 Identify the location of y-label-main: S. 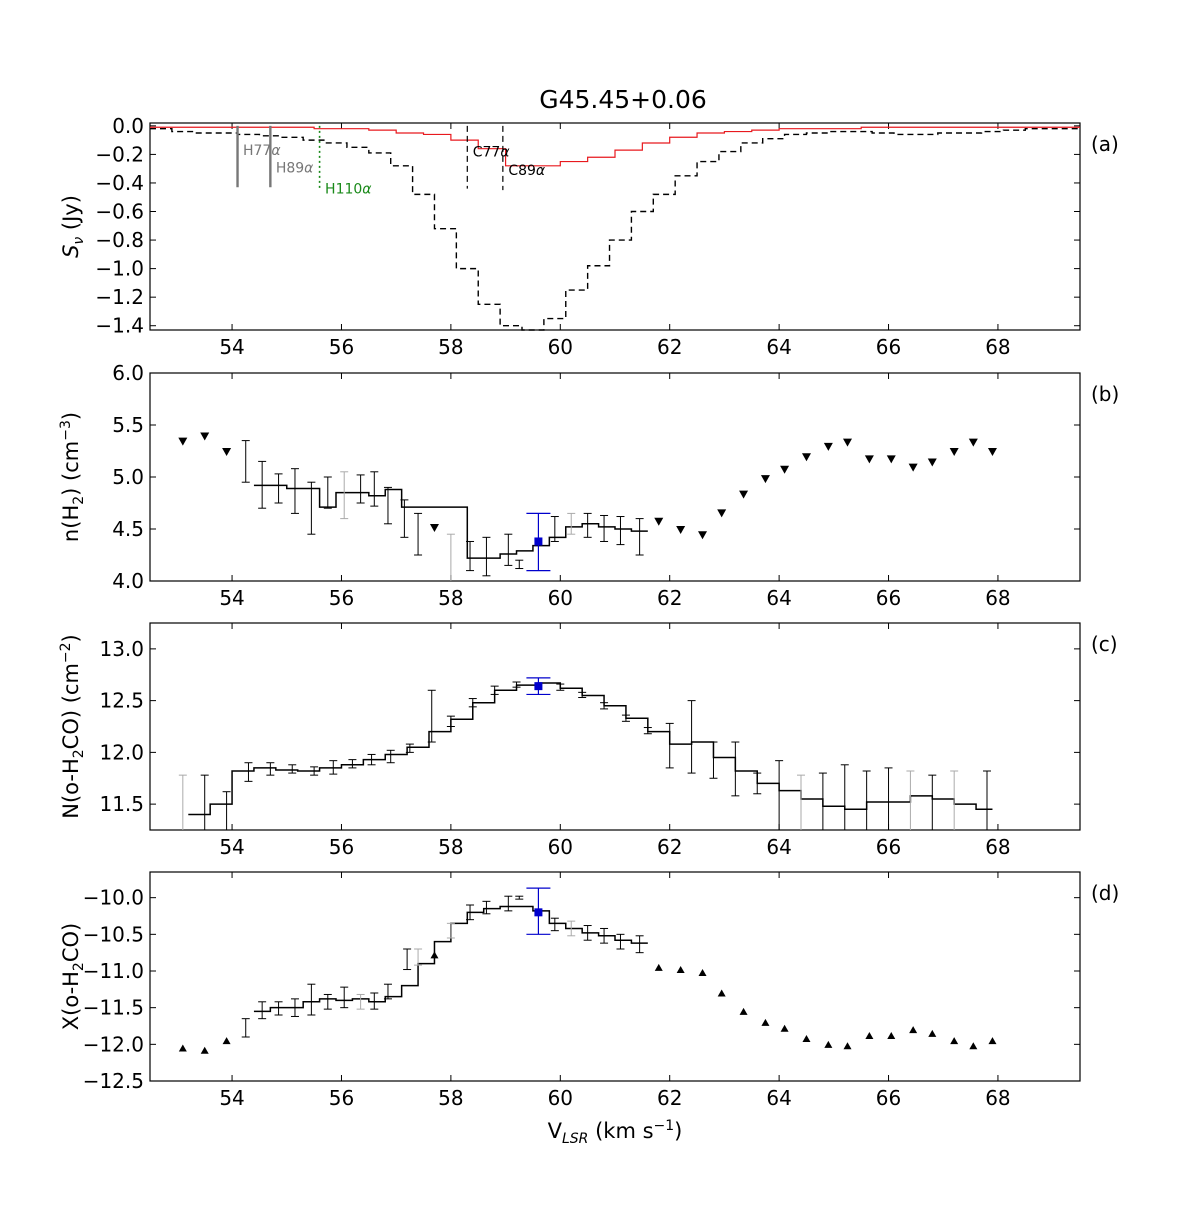
(71, 251).